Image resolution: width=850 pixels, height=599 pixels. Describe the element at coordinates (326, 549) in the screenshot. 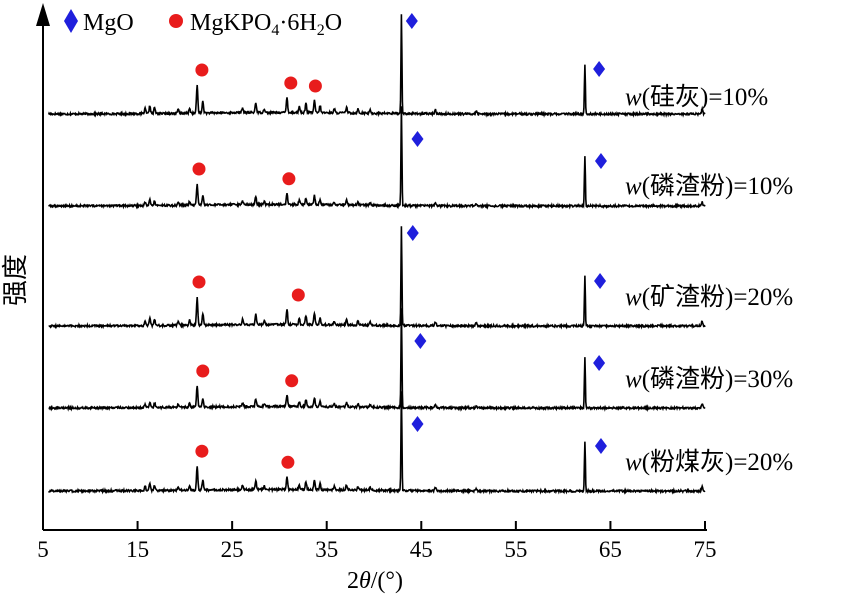

I see `x-tick-label: 35` at that location.